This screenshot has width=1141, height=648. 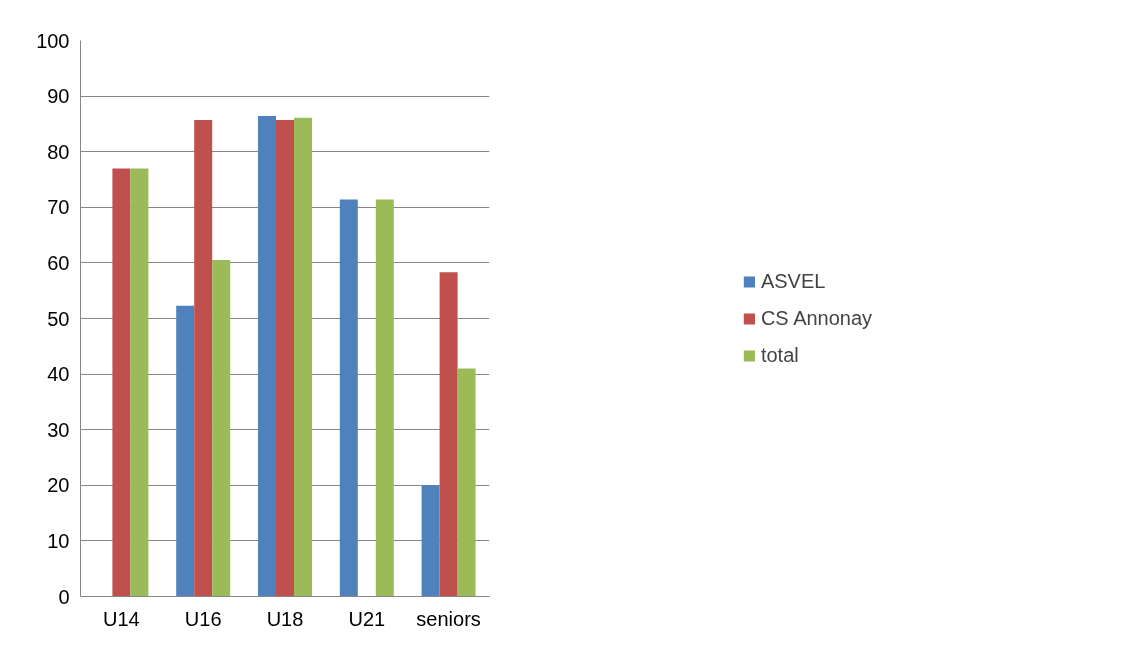 What do you see at coordinates (58, 96) in the screenshot?
I see `y-tick-label: 90` at bounding box center [58, 96].